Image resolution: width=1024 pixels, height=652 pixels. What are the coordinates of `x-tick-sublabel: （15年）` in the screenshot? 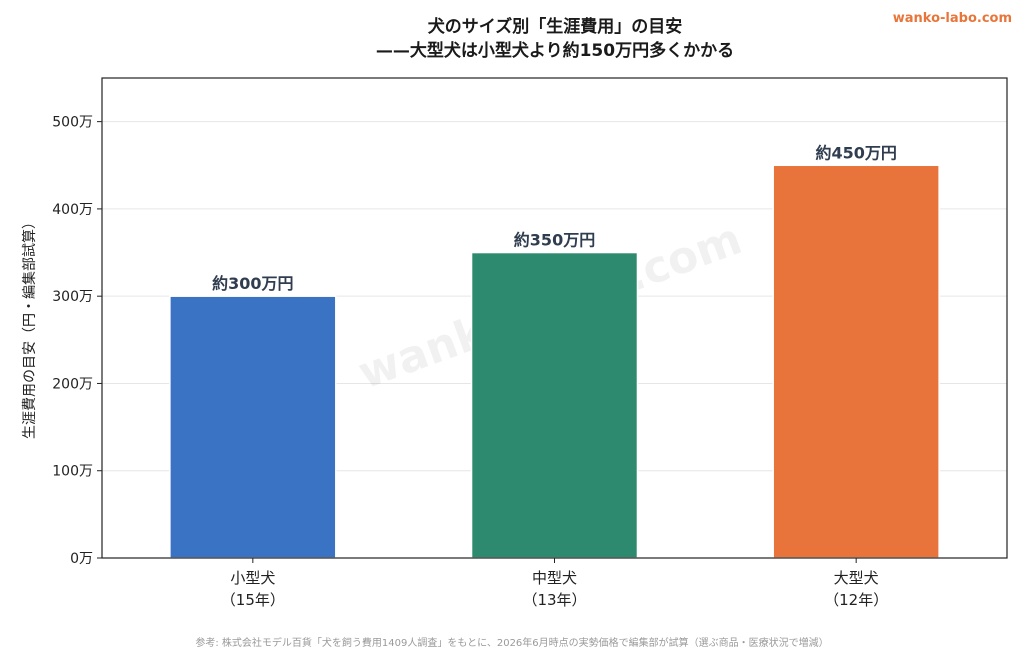 It's located at (253, 600).